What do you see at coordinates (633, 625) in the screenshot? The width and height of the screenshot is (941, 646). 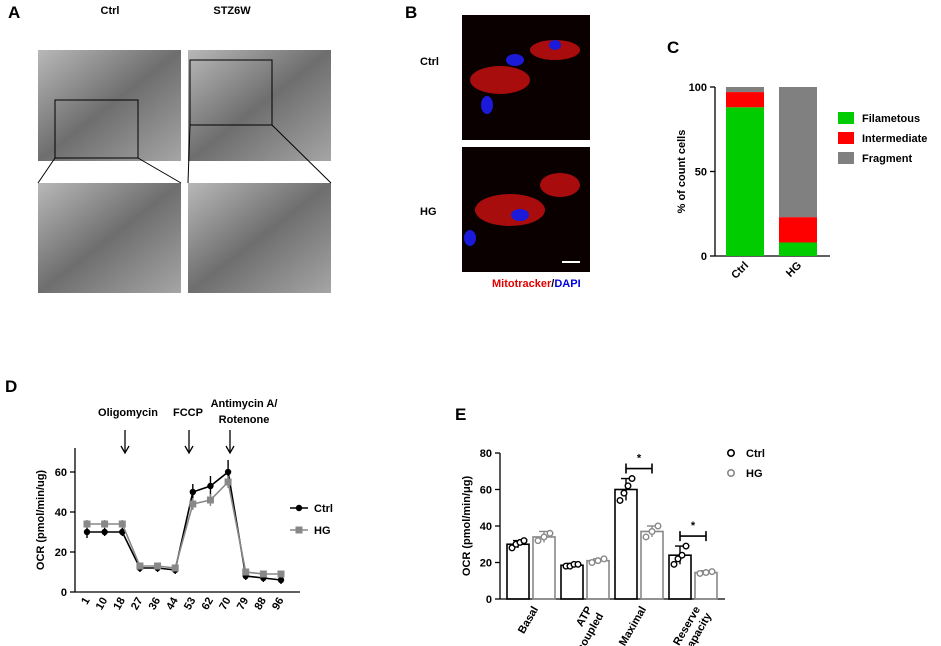 I see `x-tick-label: Maximal` at bounding box center [633, 625].